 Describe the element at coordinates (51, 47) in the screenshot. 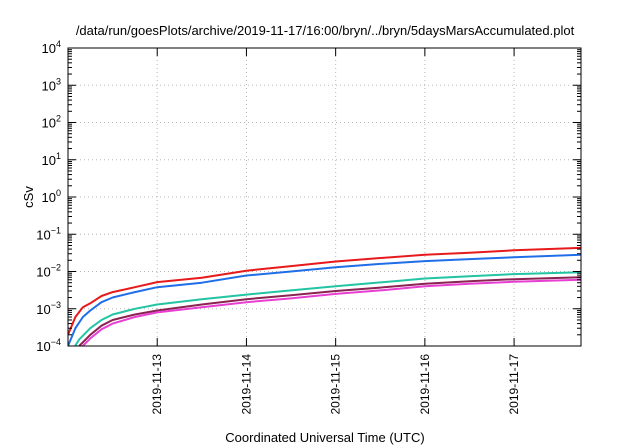

I see `y-tick-label: 10⁴` at that location.